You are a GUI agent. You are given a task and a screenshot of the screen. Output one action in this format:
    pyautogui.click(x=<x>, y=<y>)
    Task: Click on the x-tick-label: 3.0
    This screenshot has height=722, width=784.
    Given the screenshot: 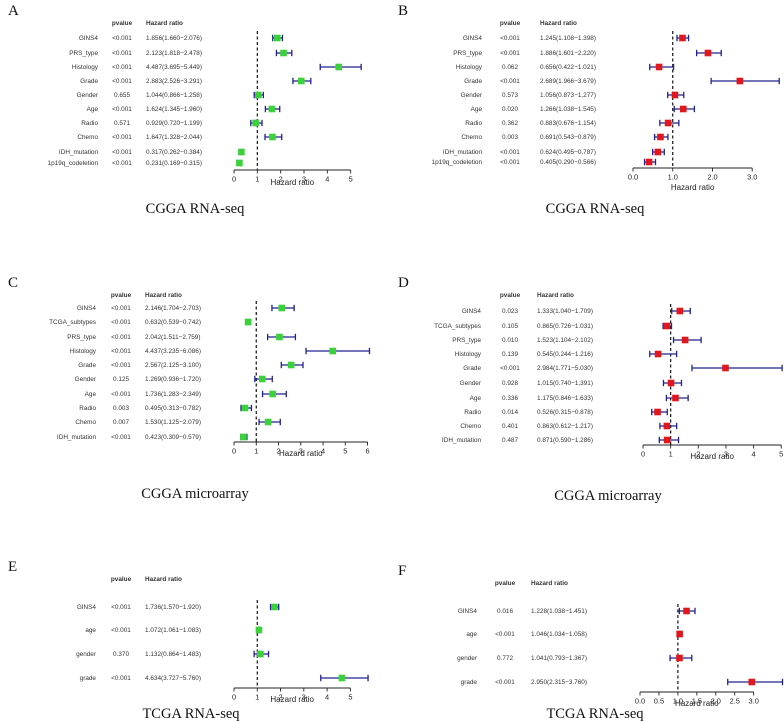 What is the action you would take?
    pyautogui.click(x=752, y=177)
    